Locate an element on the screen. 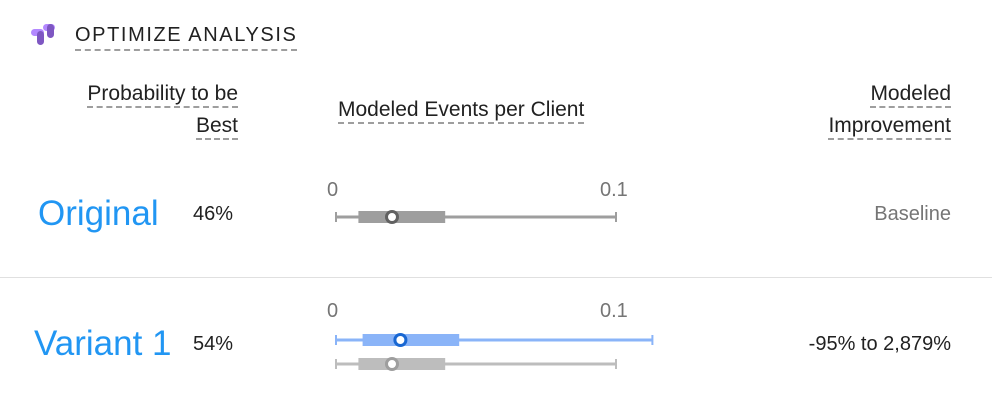 This screenshot has width=992, height=407. range-interval-variant-1-baseline is located at coordinates (476, 364).